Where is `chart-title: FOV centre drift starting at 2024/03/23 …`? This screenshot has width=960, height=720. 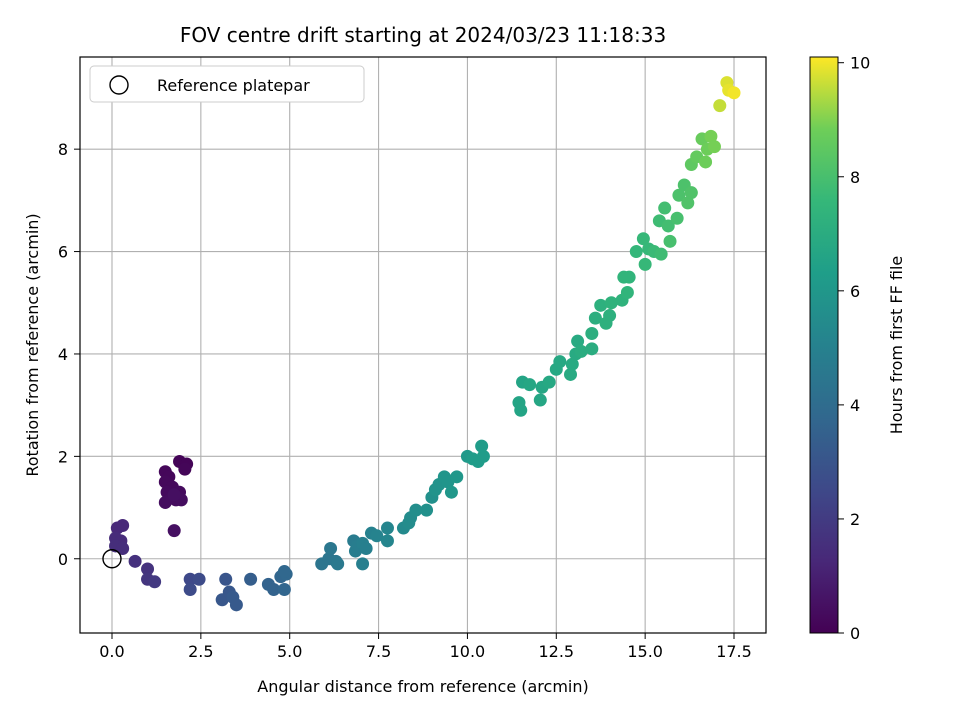 chart-title: FOV centre drift starting at 2024/03/23 … is located at coordinates (423, 35).